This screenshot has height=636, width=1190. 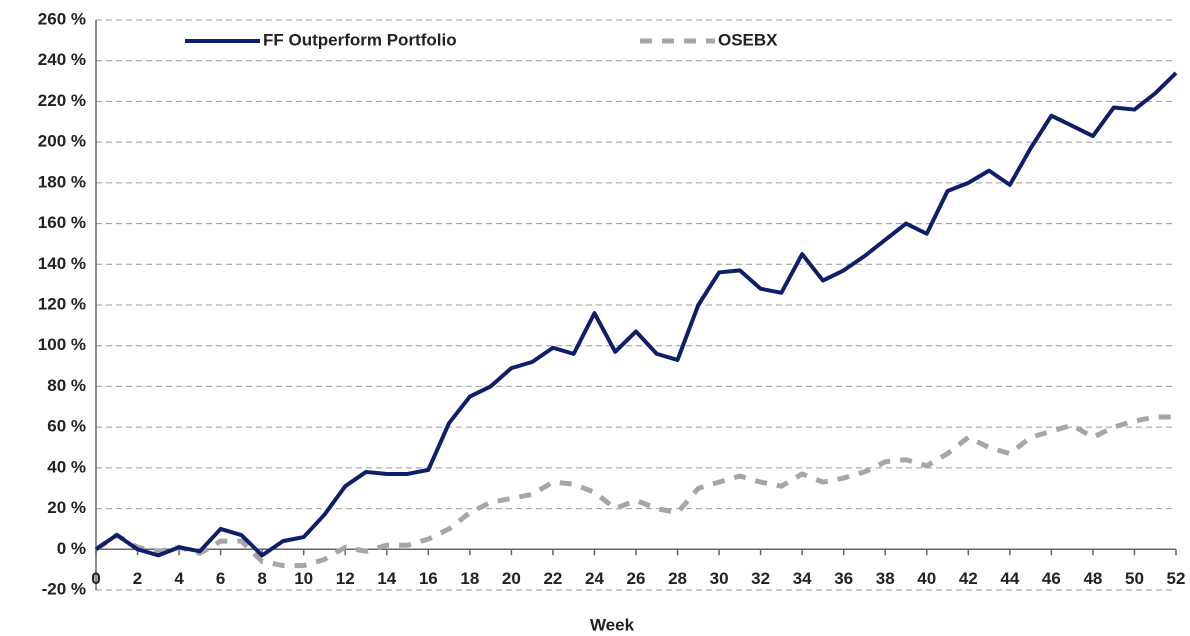 I want to click on x-tick-label: 22, so click(x=552, y=578).